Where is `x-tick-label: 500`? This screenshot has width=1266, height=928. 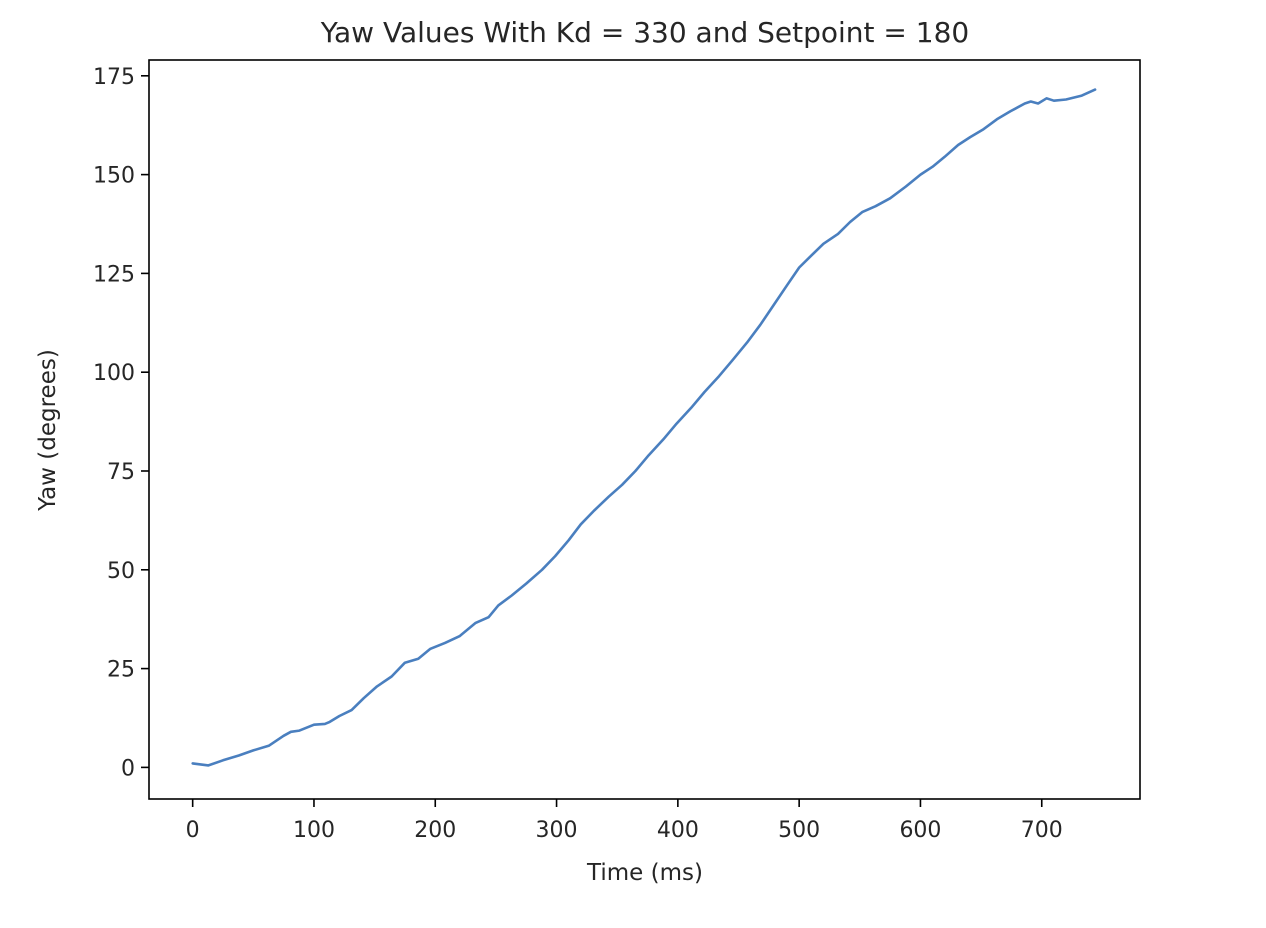
x-tick-label: 500 is located at coordinates (799, 830).